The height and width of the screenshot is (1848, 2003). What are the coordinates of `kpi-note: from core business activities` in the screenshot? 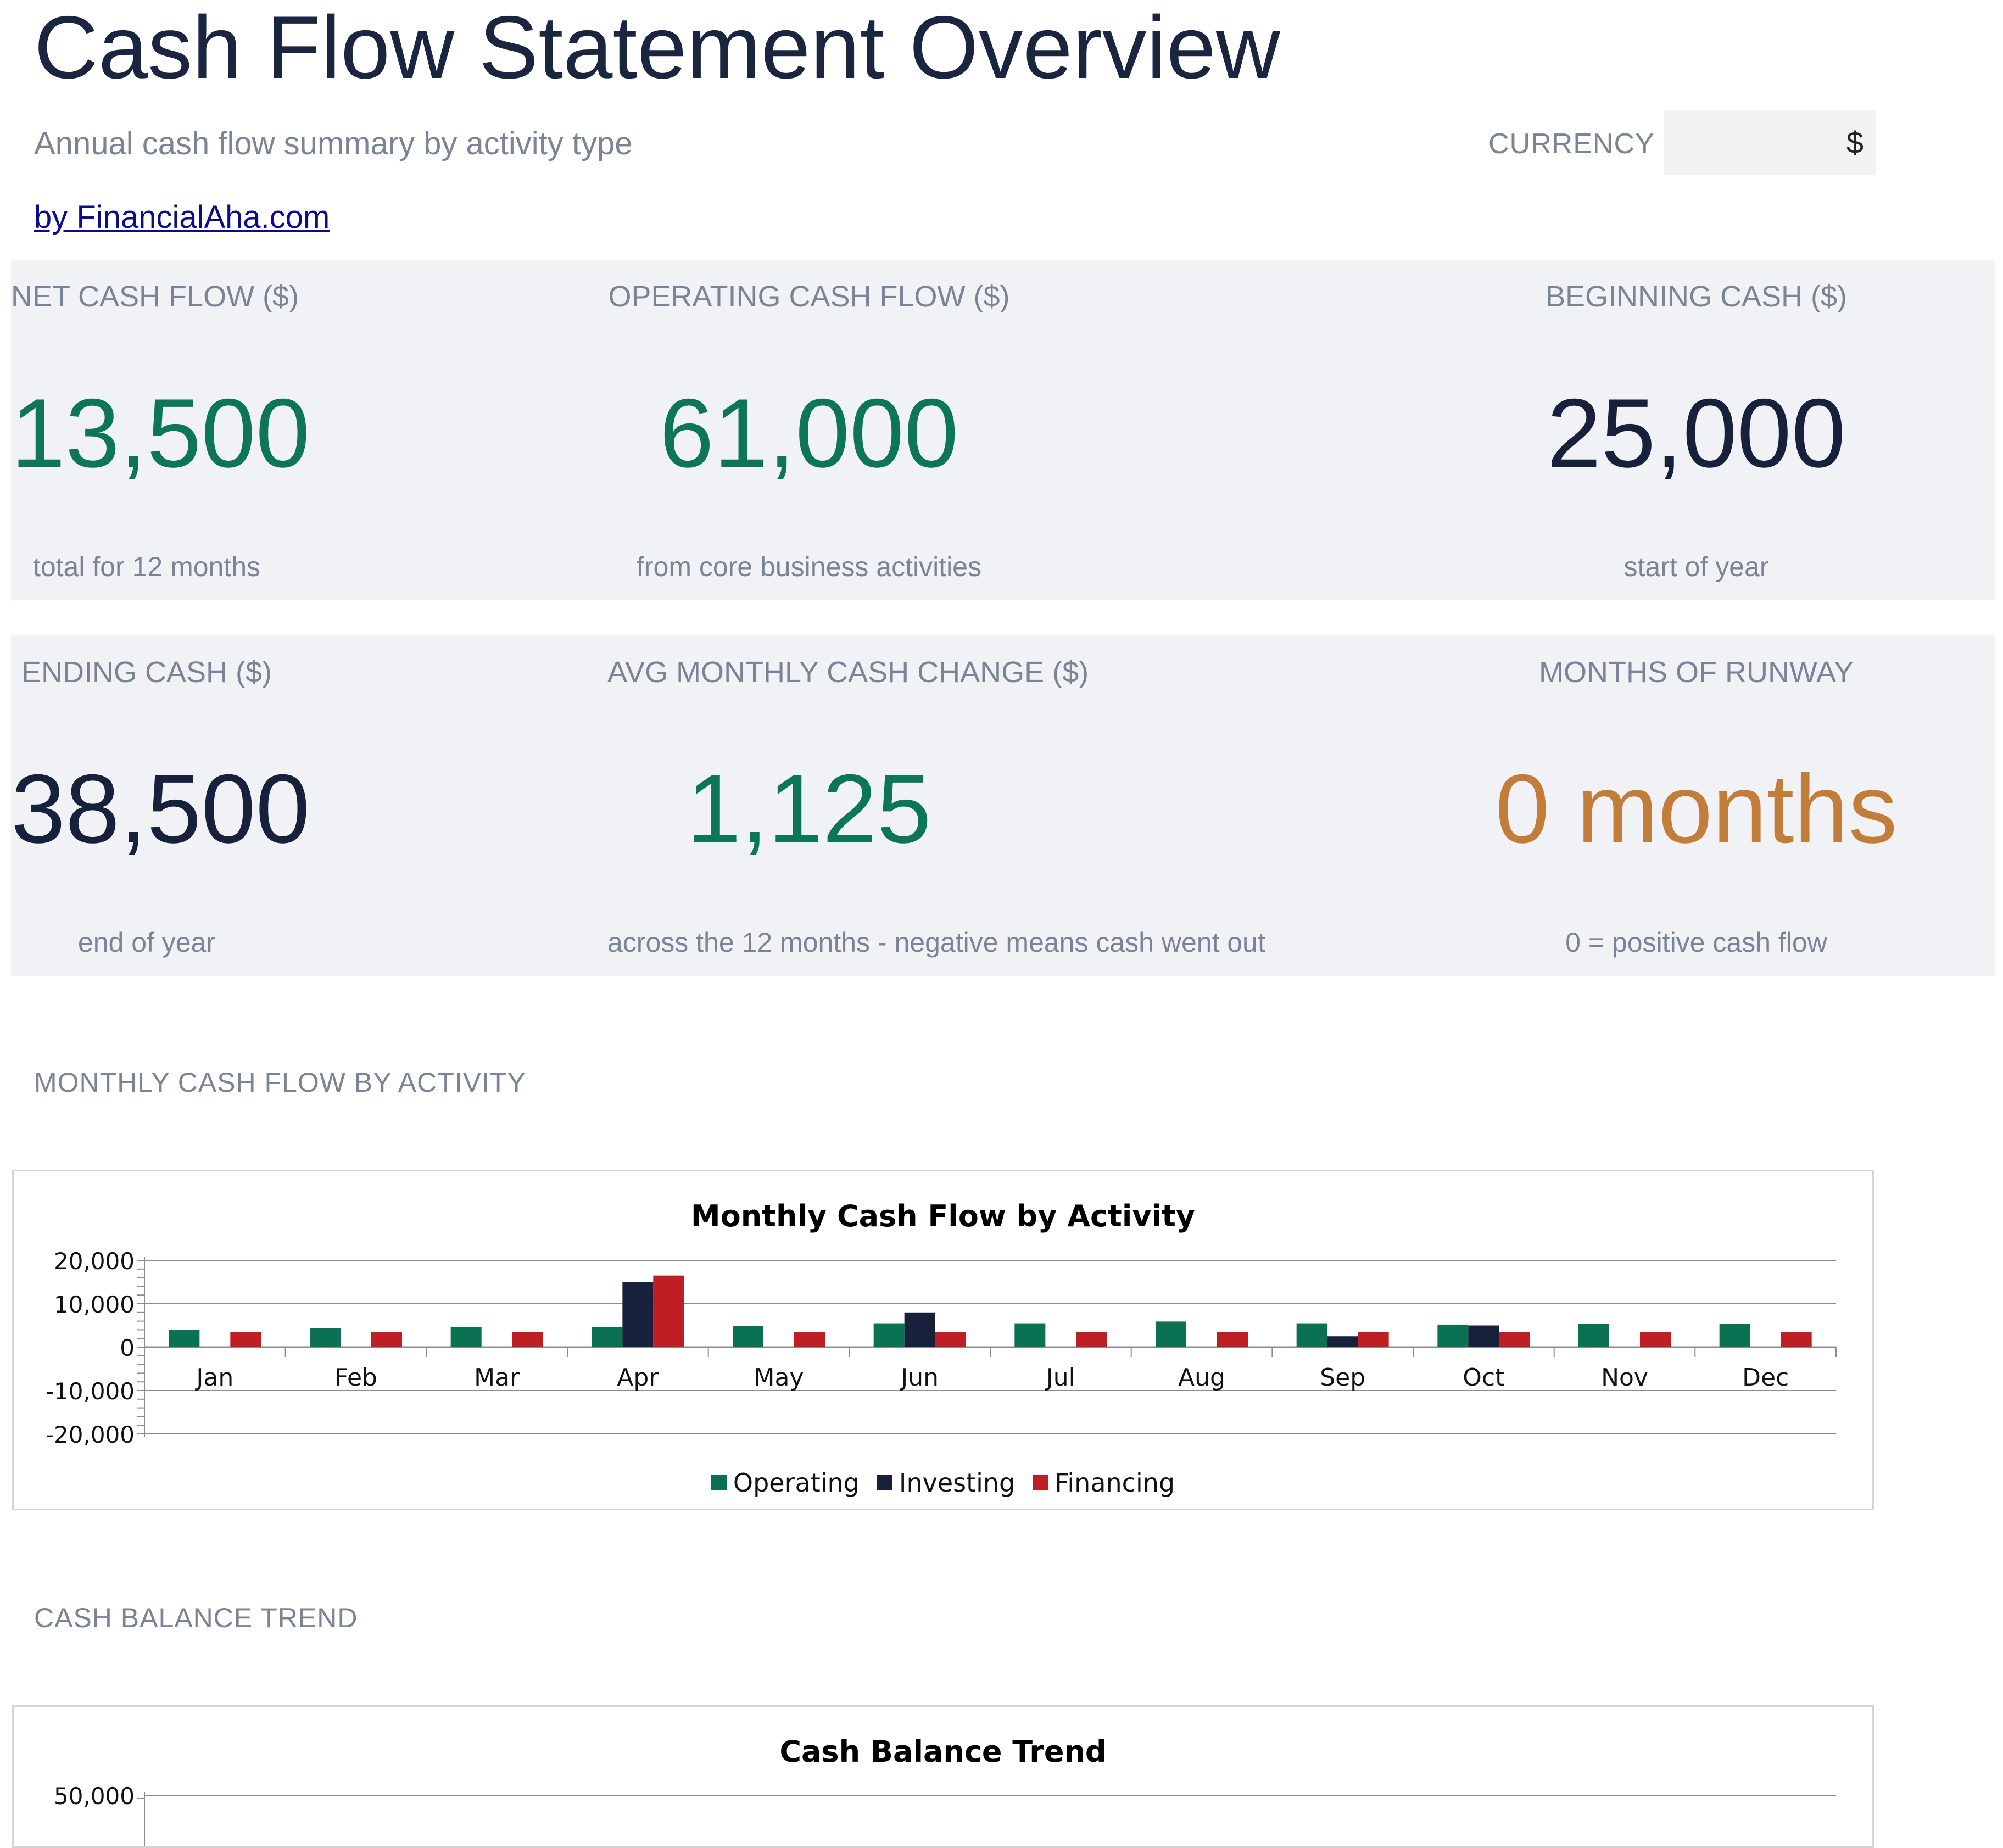 It's located at (808, 566).